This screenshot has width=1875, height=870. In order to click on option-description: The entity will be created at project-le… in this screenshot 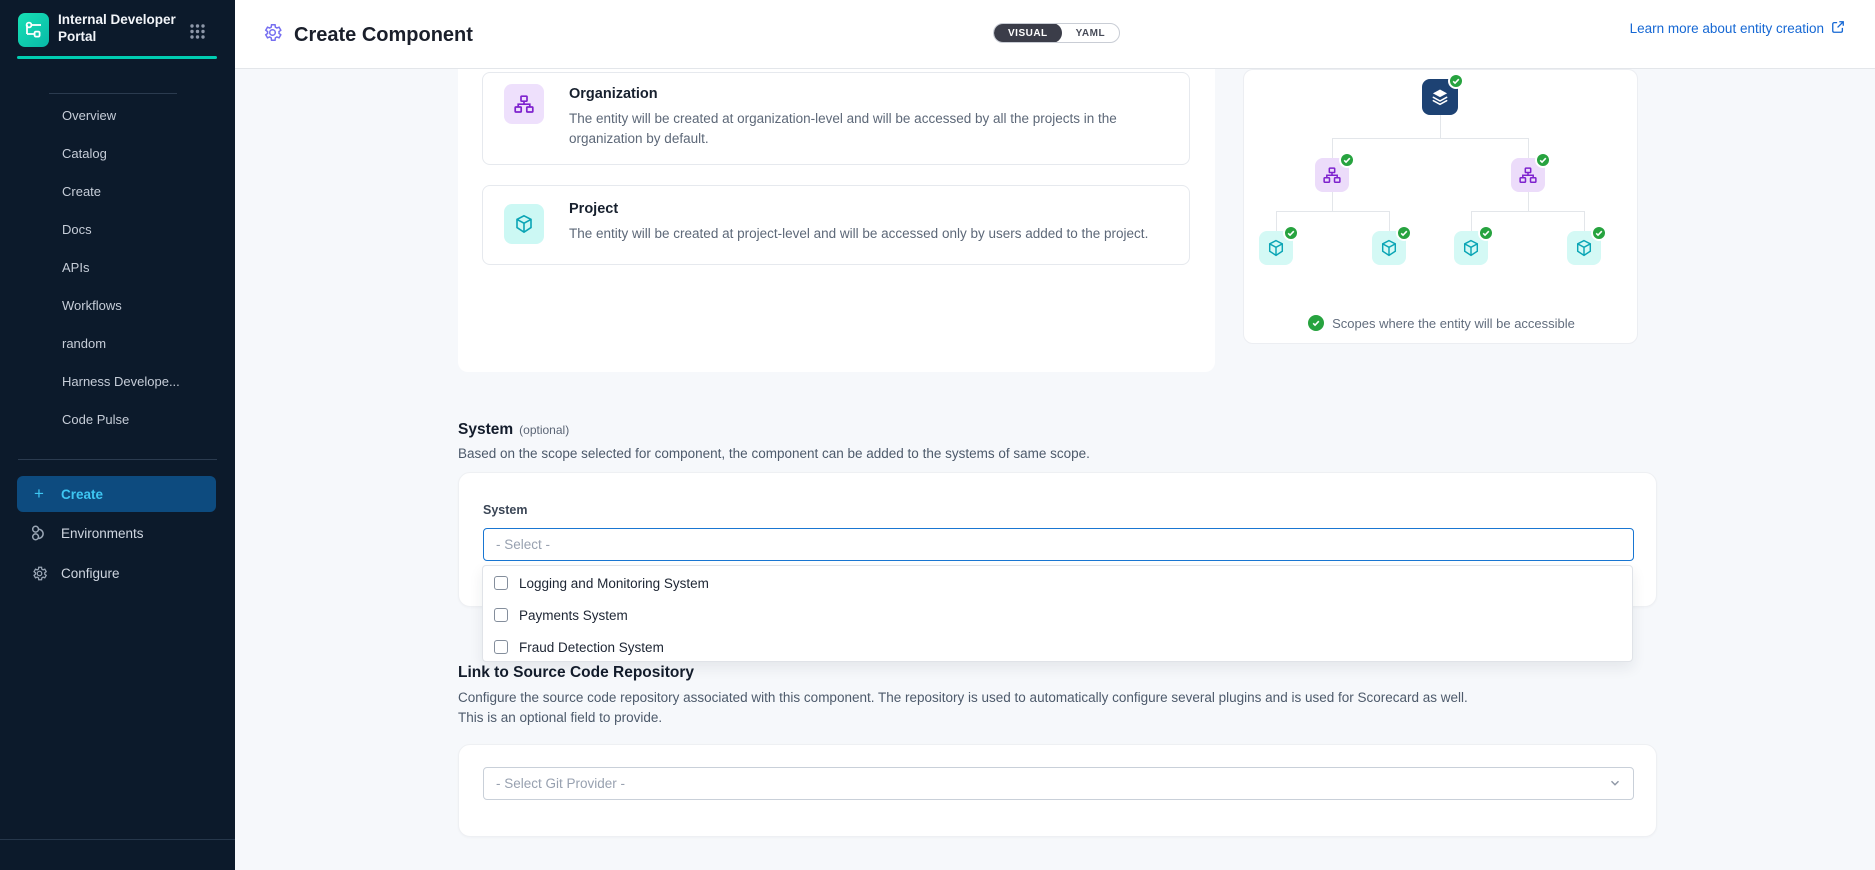, I will do `click(859, 233)`.